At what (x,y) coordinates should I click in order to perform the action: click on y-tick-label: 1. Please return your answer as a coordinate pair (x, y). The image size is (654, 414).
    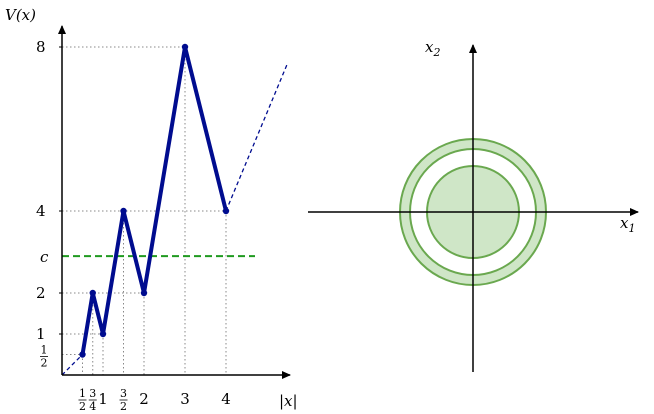
    Looking at the image, I should click on (41, 334).